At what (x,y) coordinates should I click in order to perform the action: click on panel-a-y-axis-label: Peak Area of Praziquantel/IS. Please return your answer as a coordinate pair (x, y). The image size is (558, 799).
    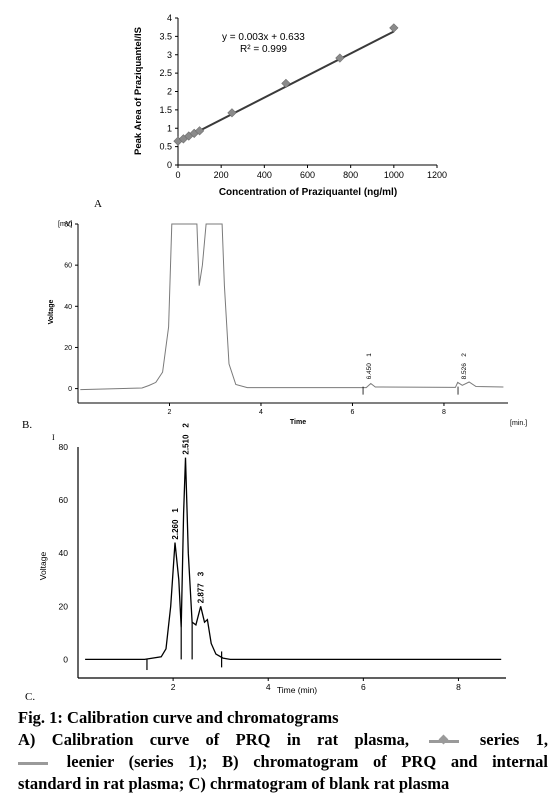
    Looking at the image, I should click on (138, 91).